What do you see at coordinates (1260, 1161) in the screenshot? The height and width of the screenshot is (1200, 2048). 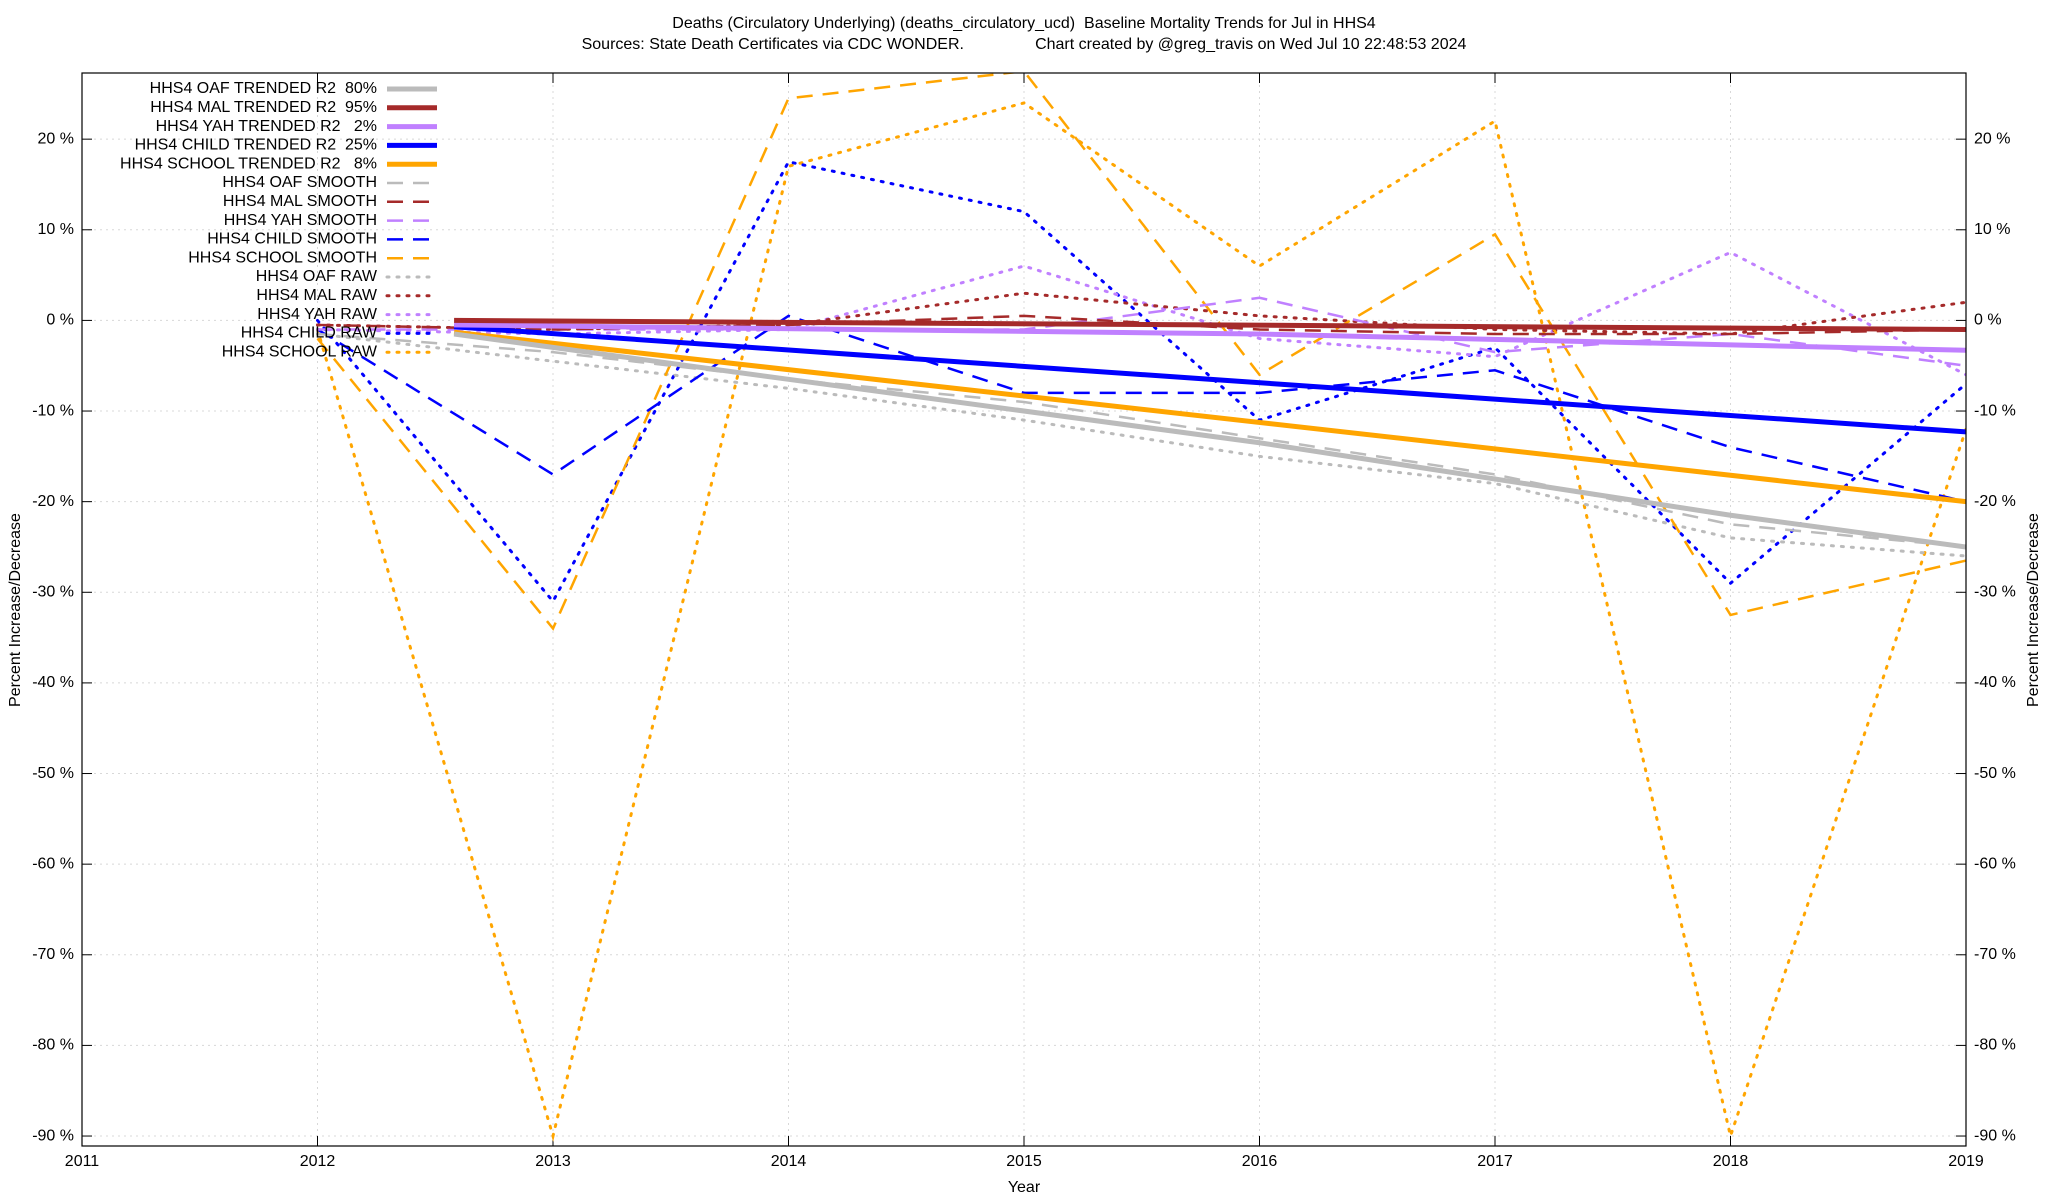 I see `x-tick-label: 2016` at bounding box center [1260, 1161].